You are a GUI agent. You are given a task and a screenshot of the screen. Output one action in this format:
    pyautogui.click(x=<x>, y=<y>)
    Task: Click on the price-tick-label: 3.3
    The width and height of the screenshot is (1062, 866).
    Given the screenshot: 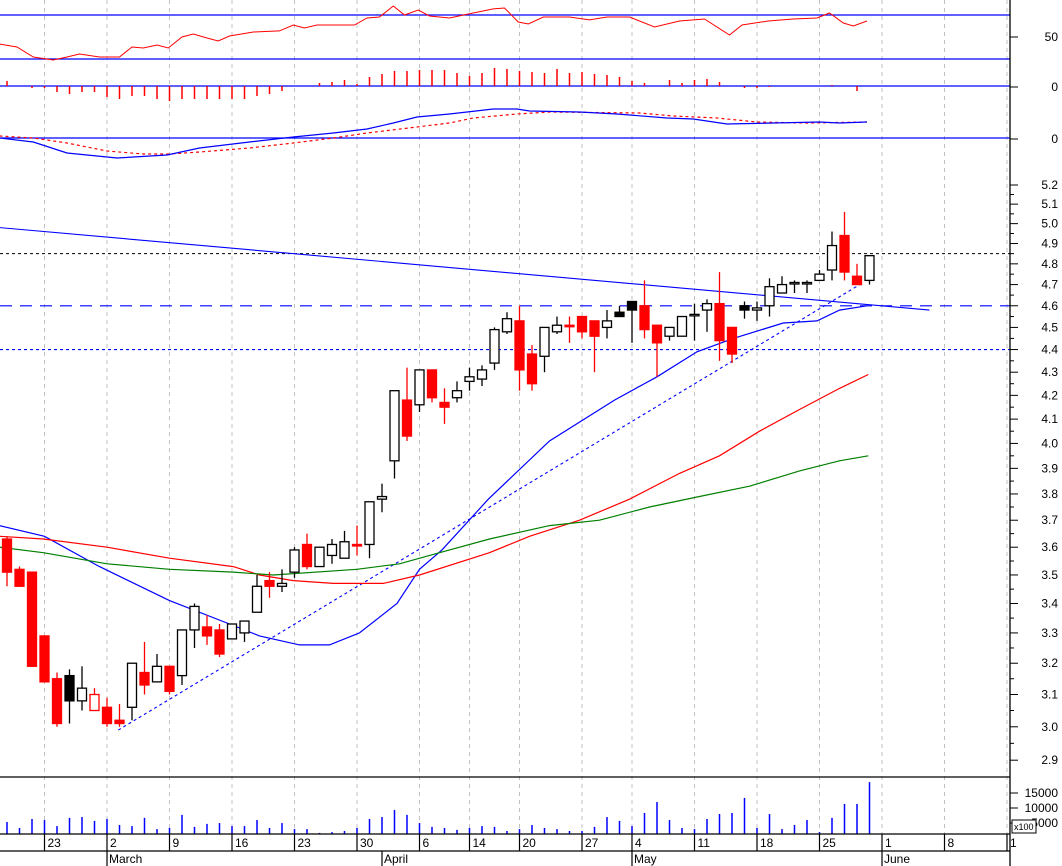 What is the action you would take?
    pyautogui.click(x=1049, y=633)
    